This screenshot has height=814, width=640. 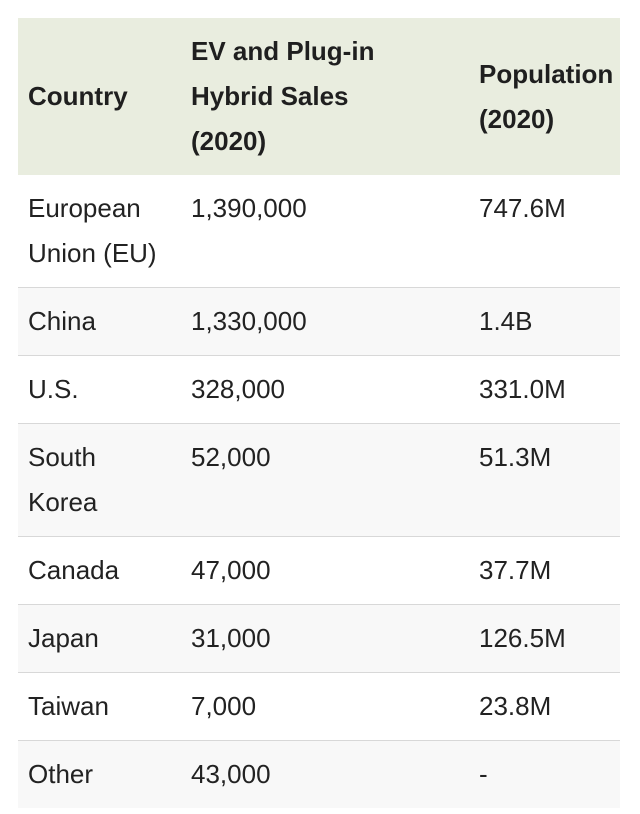 What do you see at coordinates (92, 253) in the screenshot?
I see `country-line: Union (EU)` at bounding box center [92, 253].